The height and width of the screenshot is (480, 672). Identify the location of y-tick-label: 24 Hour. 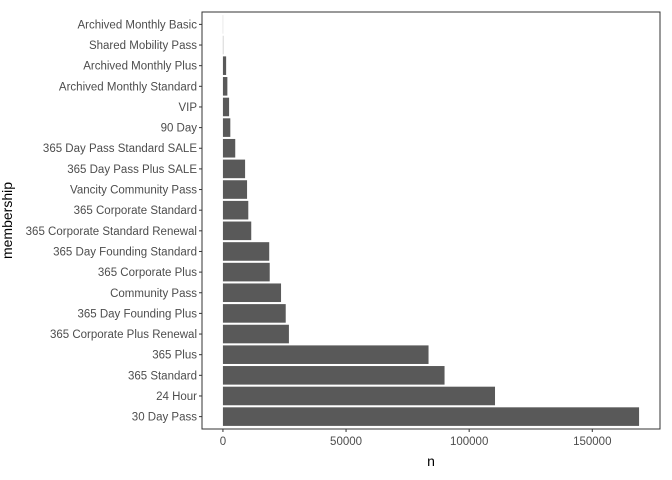
(176, 397).